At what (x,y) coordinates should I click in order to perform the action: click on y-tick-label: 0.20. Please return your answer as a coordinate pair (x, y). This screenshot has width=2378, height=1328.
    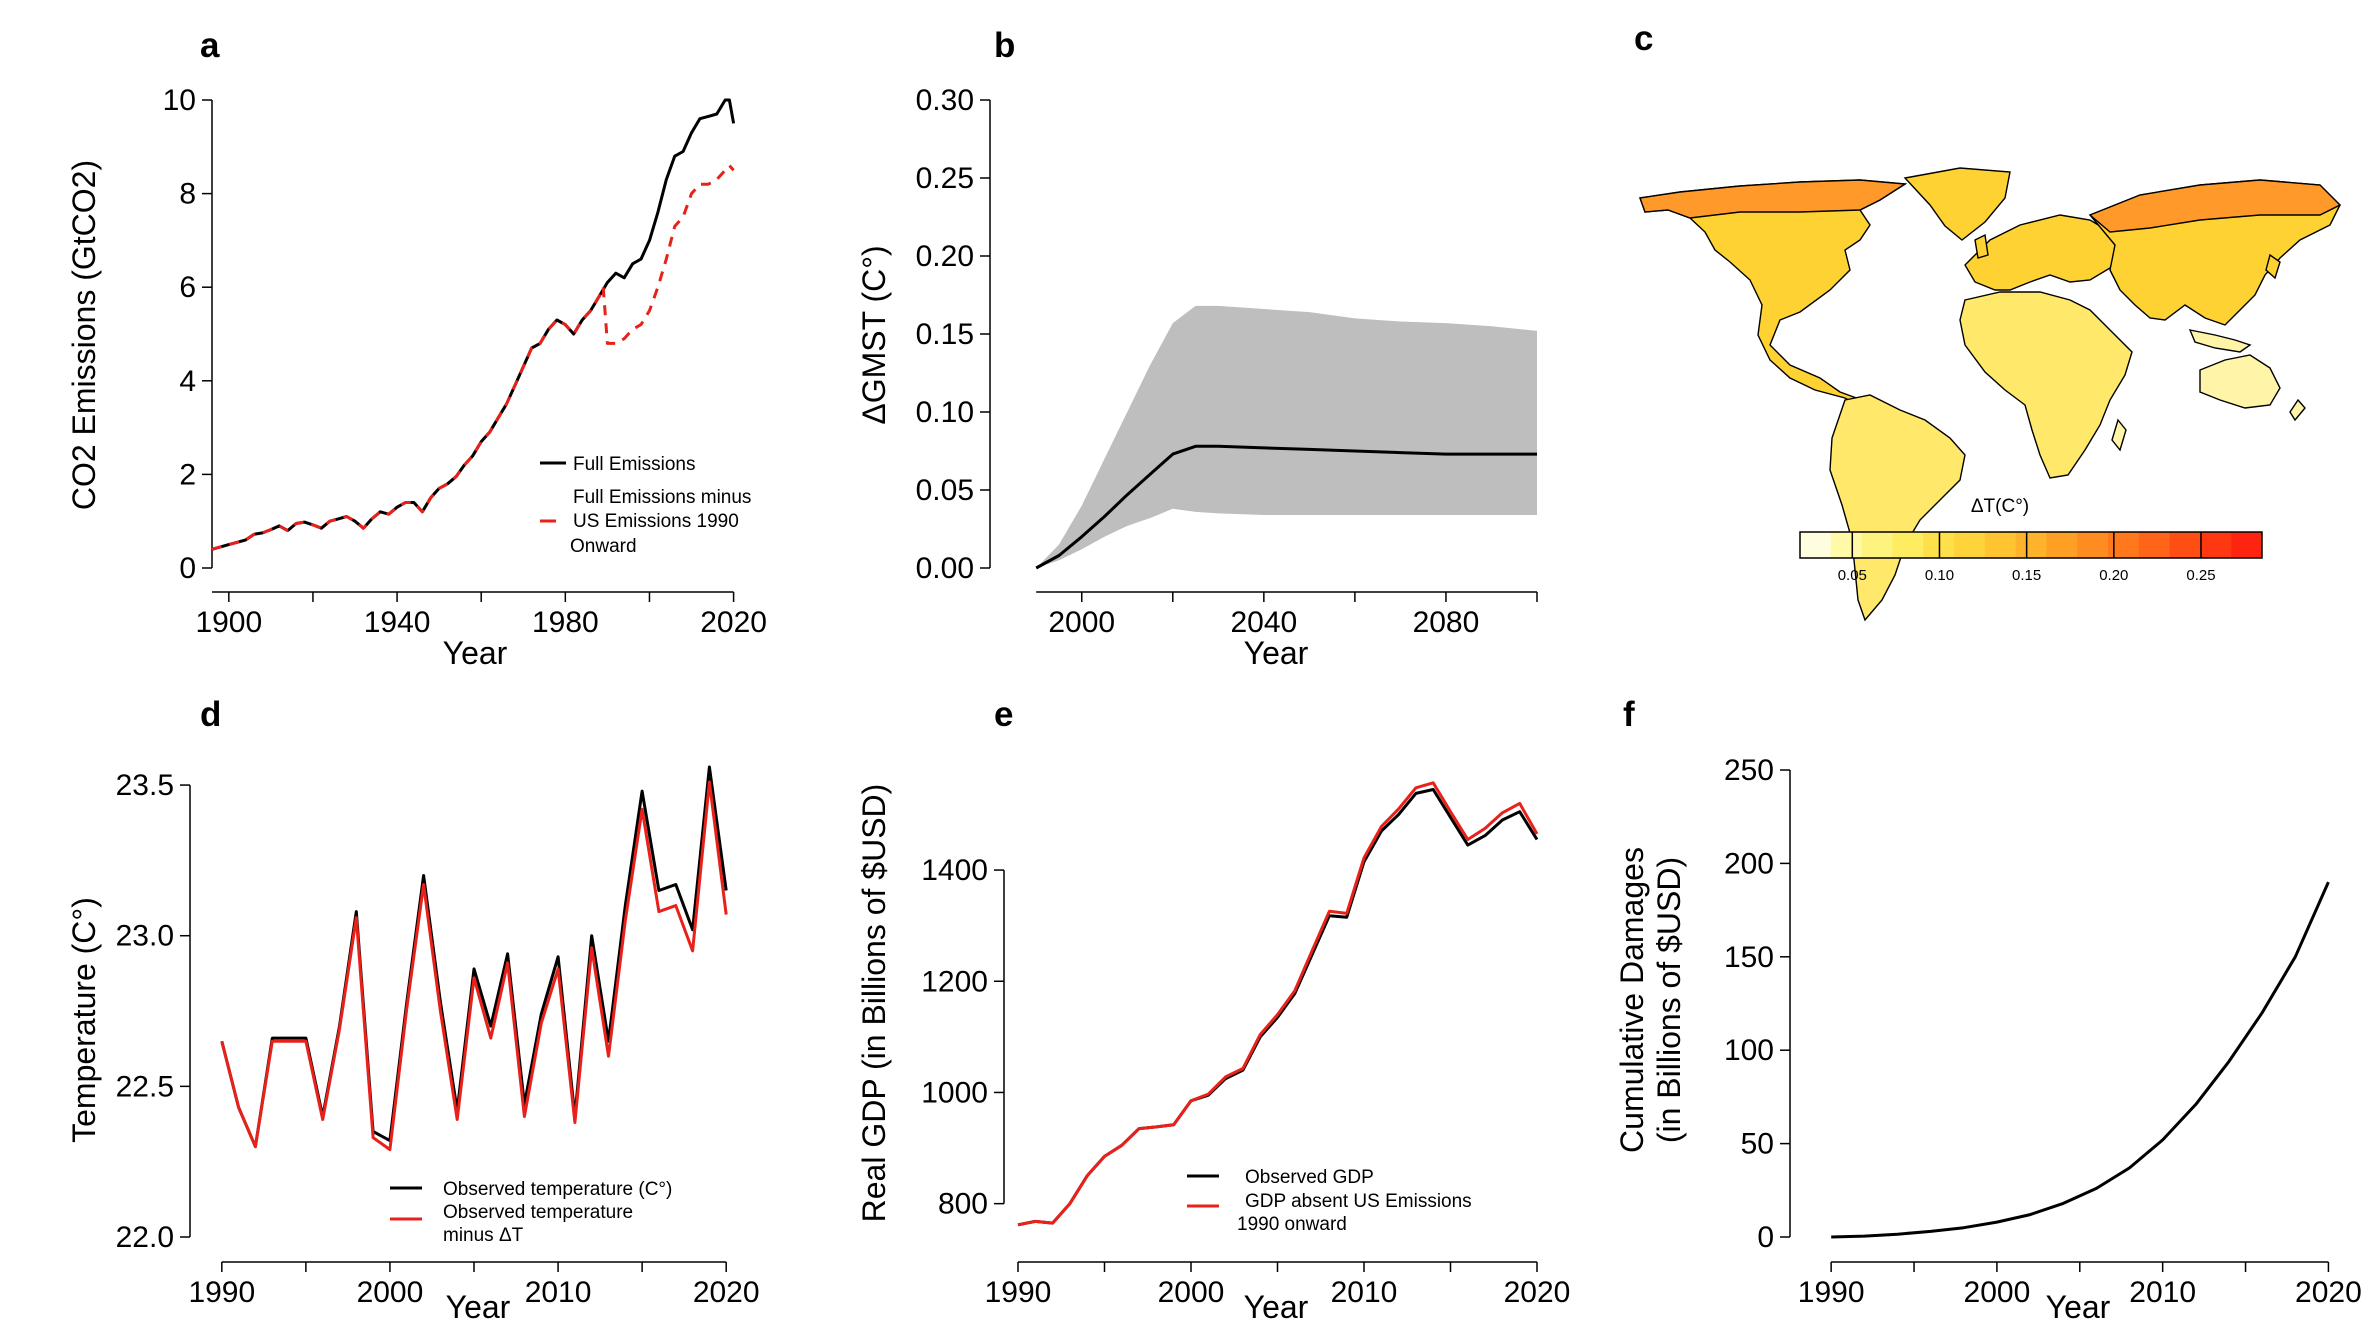
    Looking at the image, I should click on (945, 256).